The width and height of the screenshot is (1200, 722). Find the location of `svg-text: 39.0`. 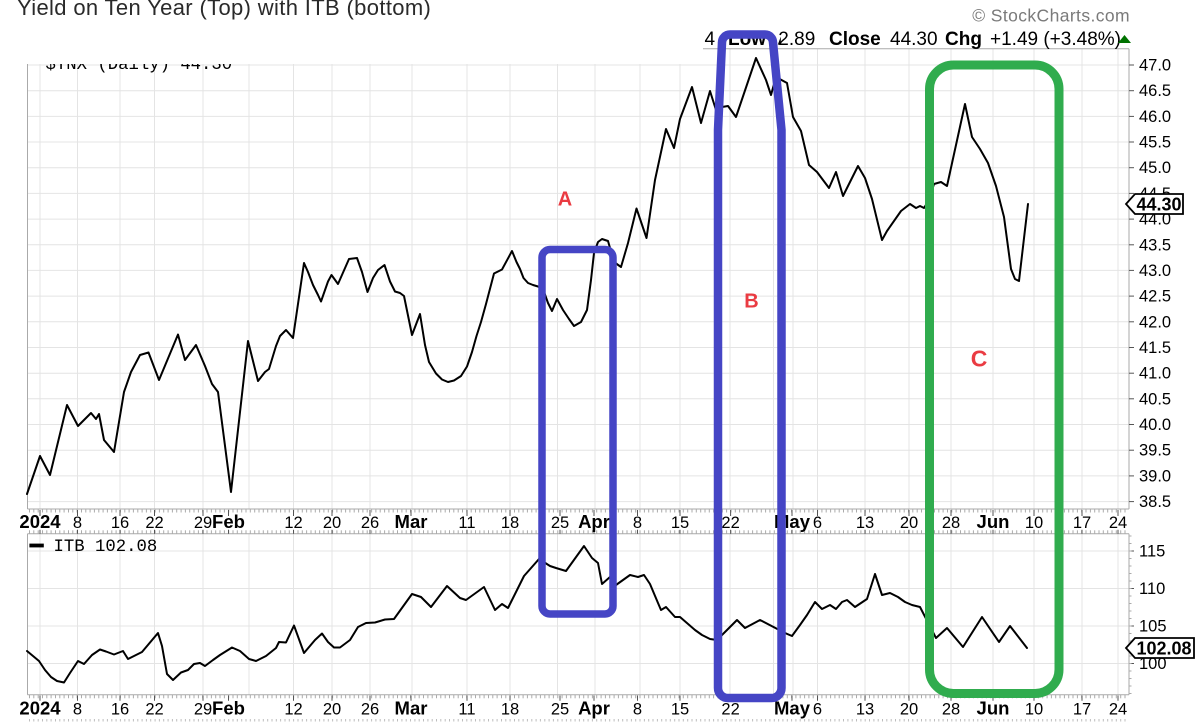

svg-text: 39.0 is located at coordinates (1155, 476).